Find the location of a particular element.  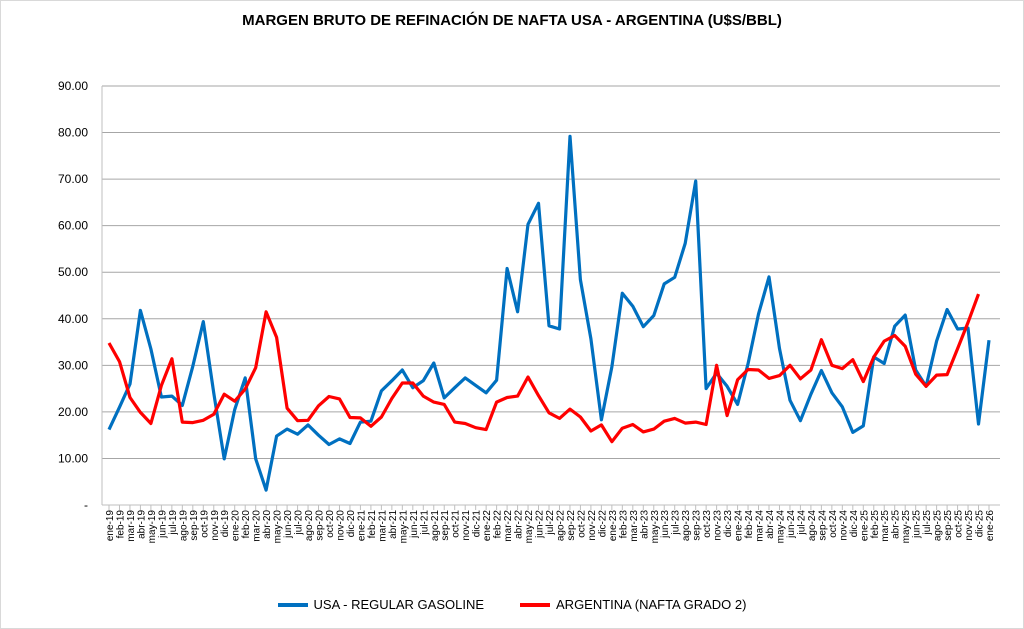

x-tick-label: feb-20 is located at coordinates (246, 524).